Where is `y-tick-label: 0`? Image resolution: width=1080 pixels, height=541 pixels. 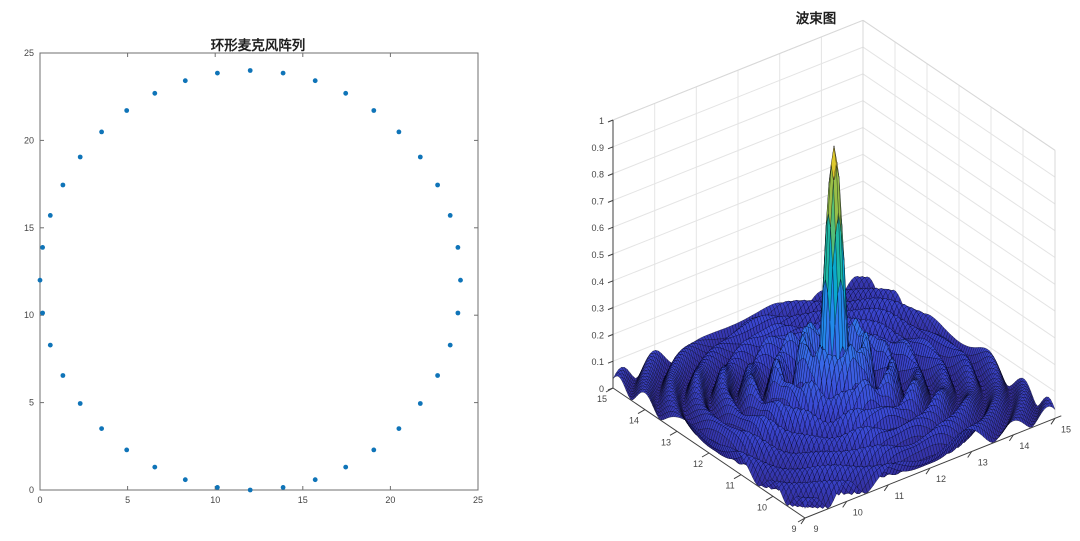
y-tick-label: 0 is located at coordinates (31, 490).